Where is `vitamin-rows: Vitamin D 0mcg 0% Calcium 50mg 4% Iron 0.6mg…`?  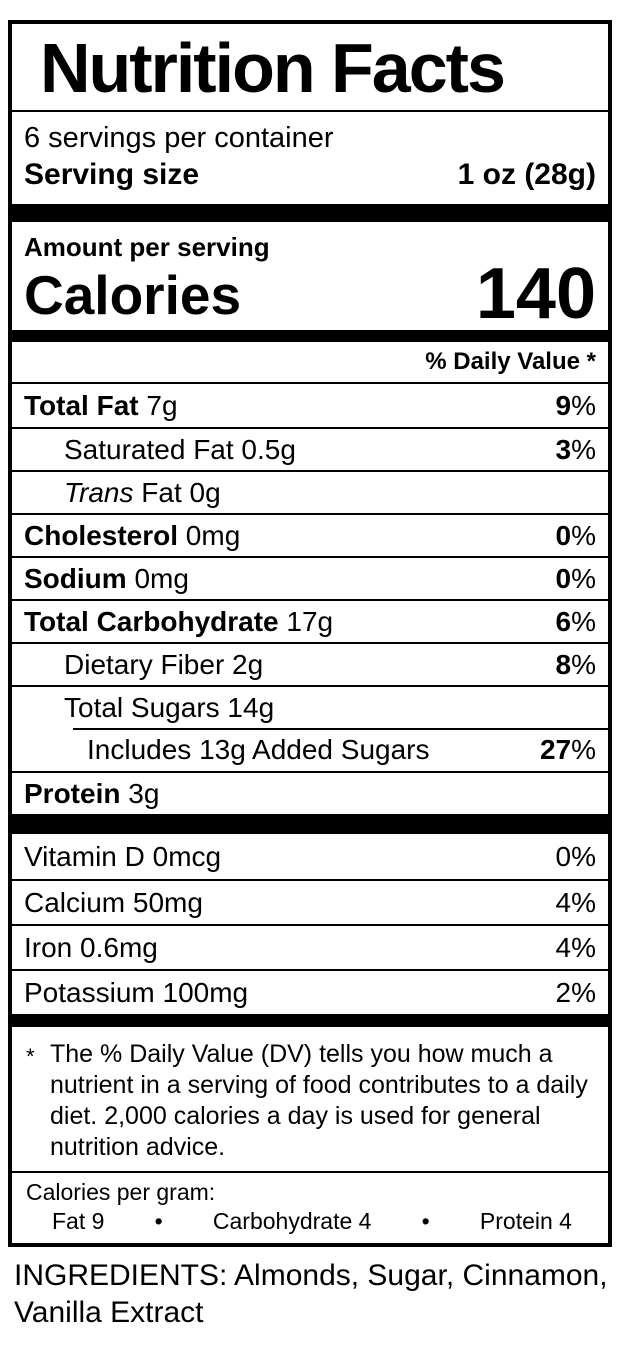 vitamin-rows: Vitamin D 0mcg 0% Calcium 50mg 4% Iron 0.6mg… is located at coordinates (310, 924).